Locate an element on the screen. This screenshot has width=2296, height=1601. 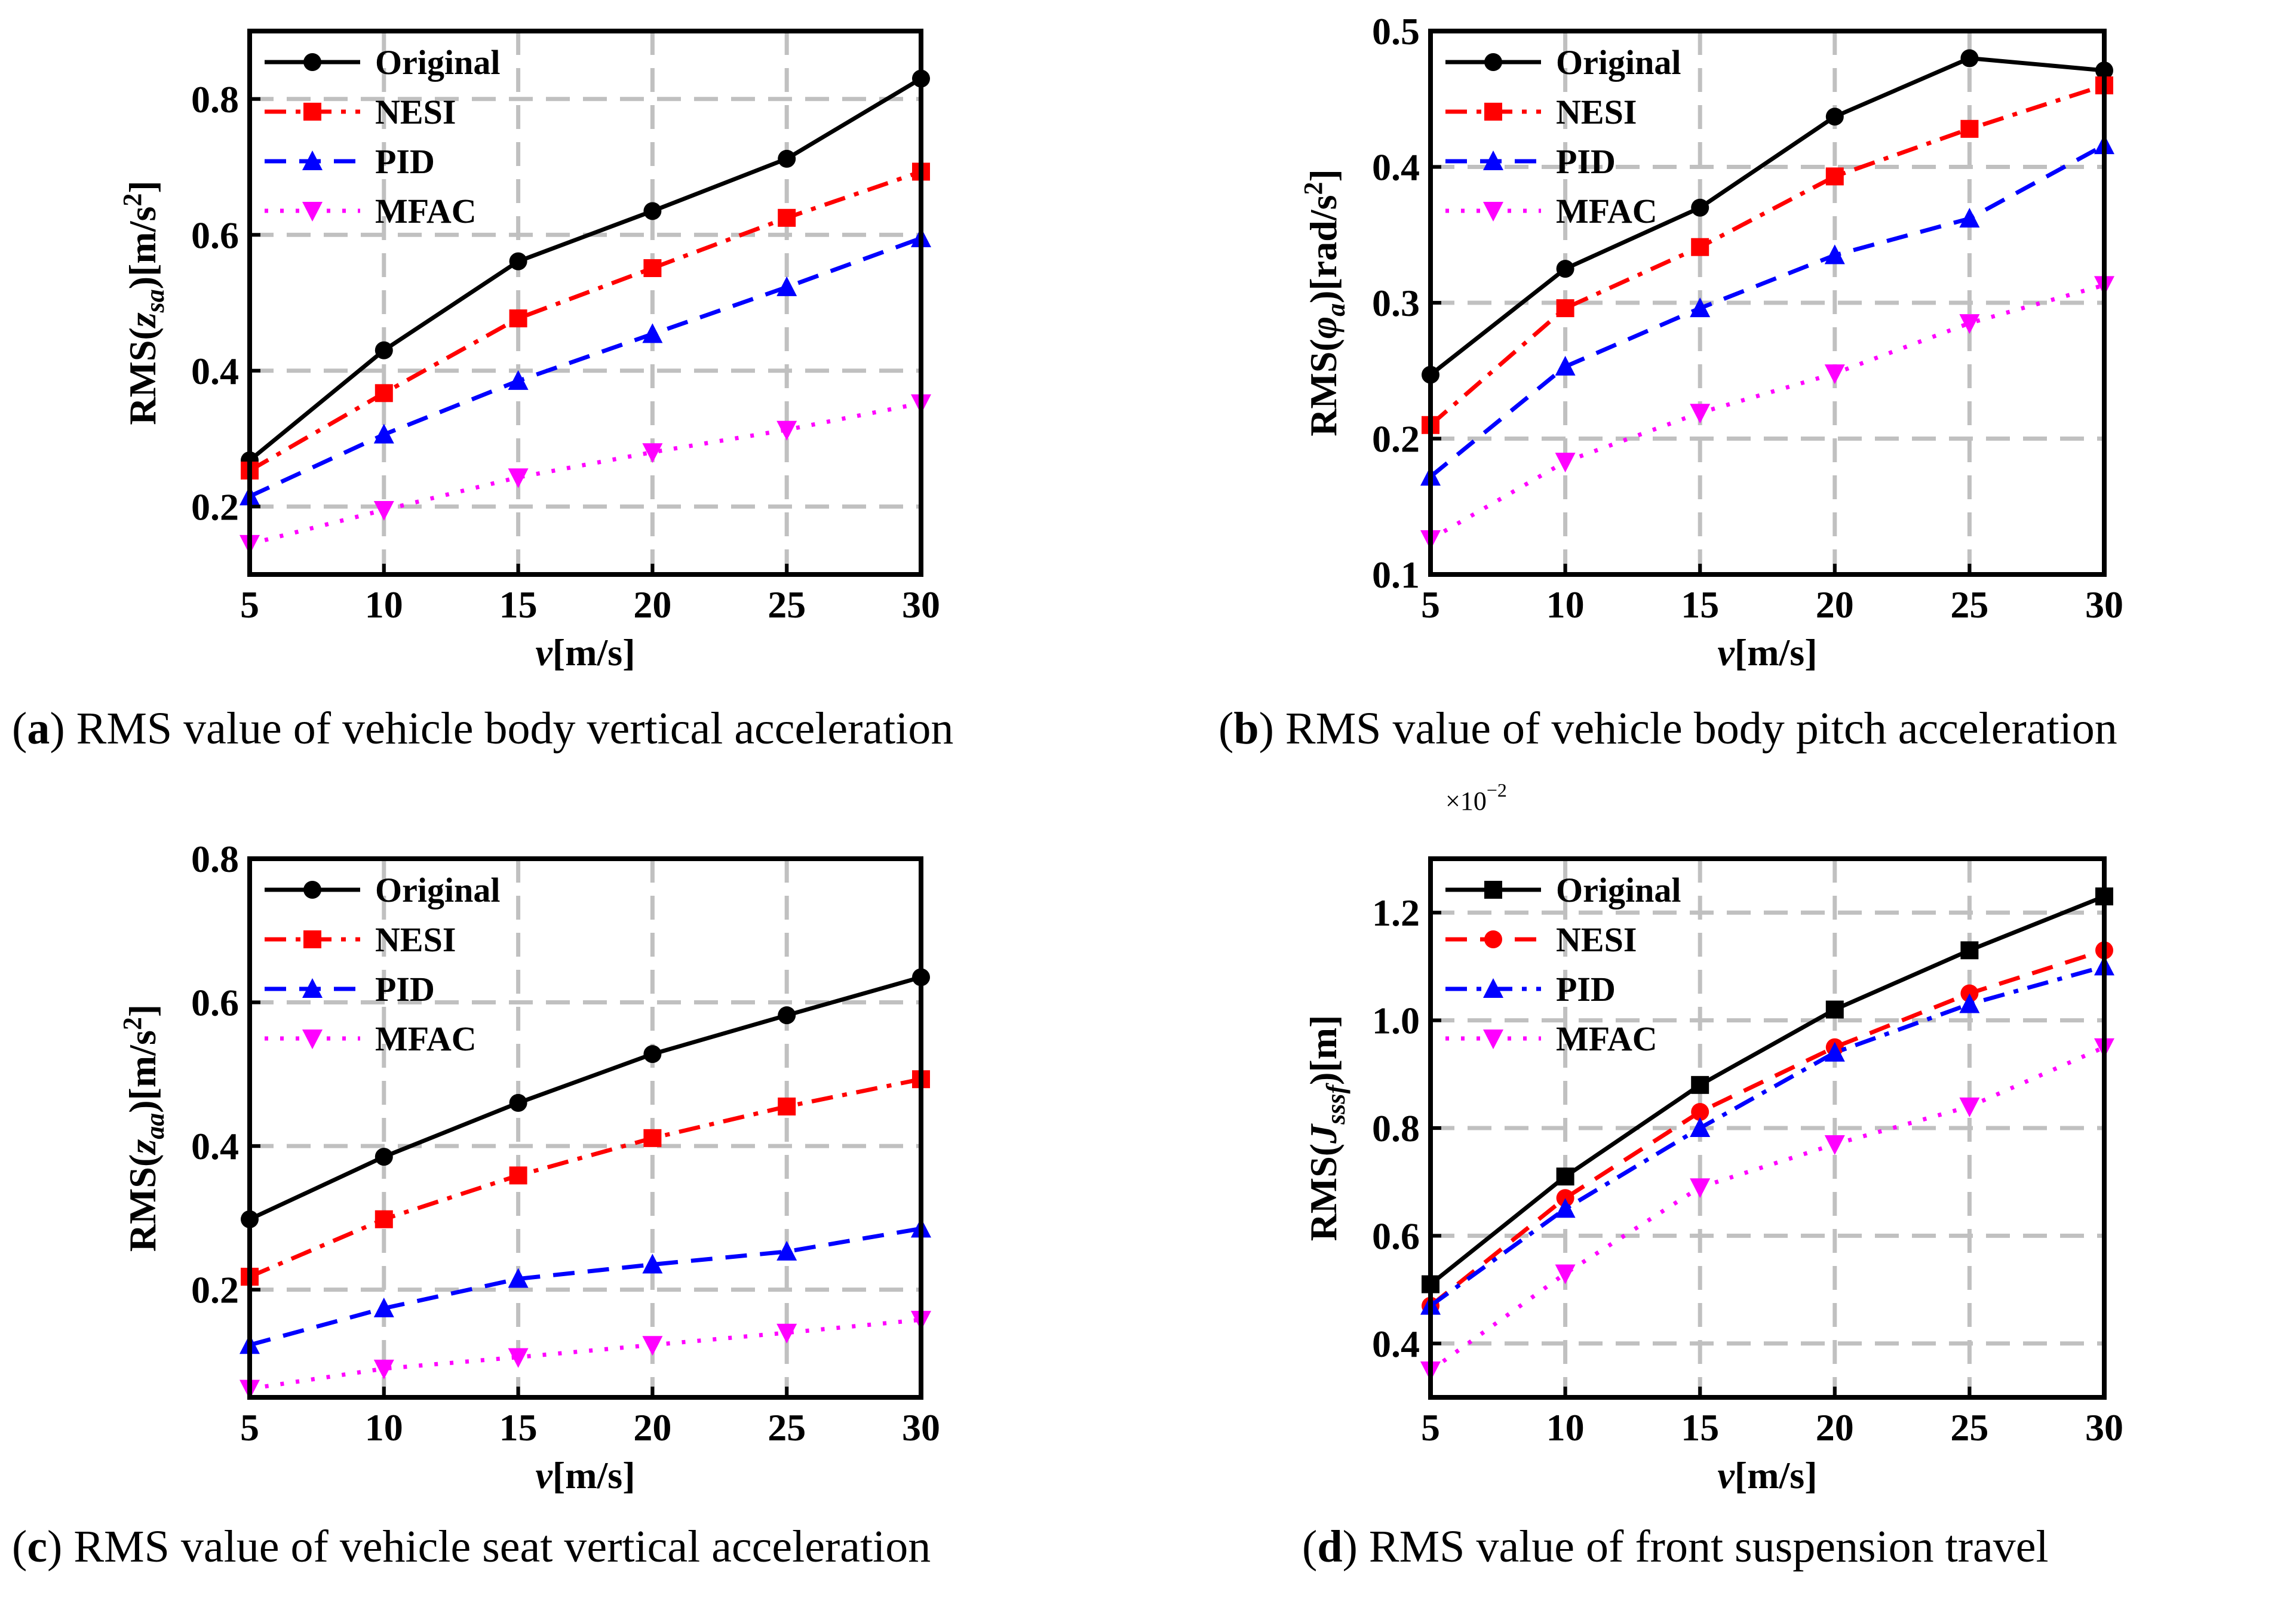
y-tick-label: 0.8 is located at coordinates (215, 99).